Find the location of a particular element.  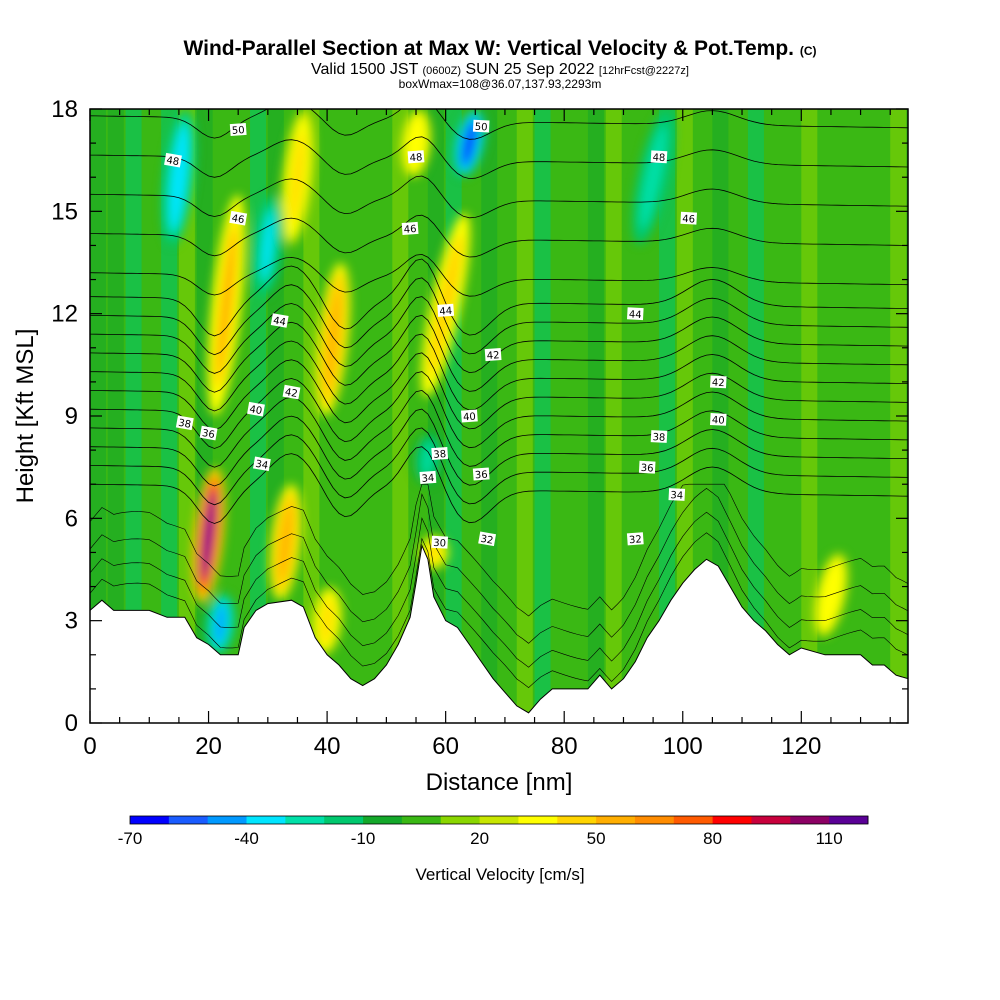

theta-label: 40 is located at coordinates (256, 409).